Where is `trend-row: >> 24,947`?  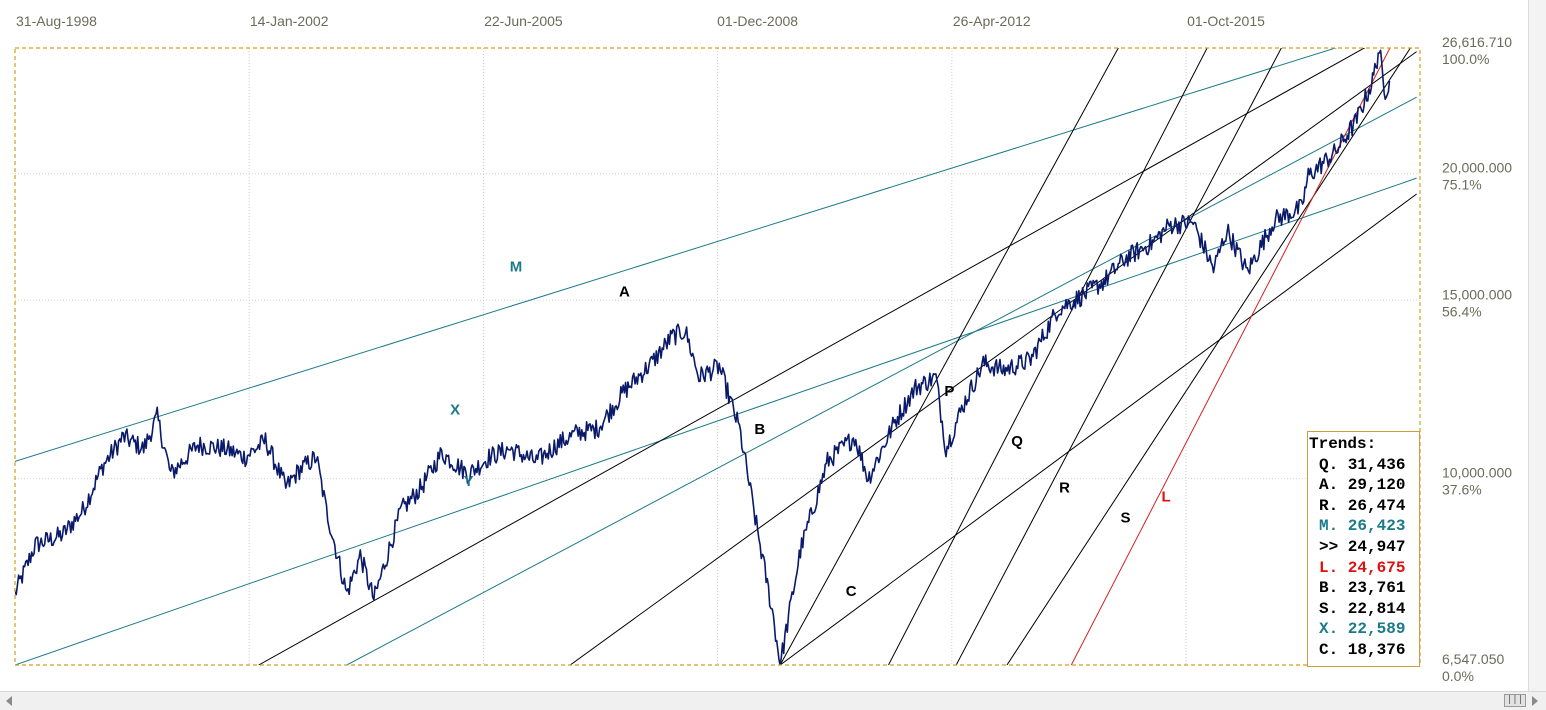 trend-row: >> 24,947 is located at coordinates (1362, 546).